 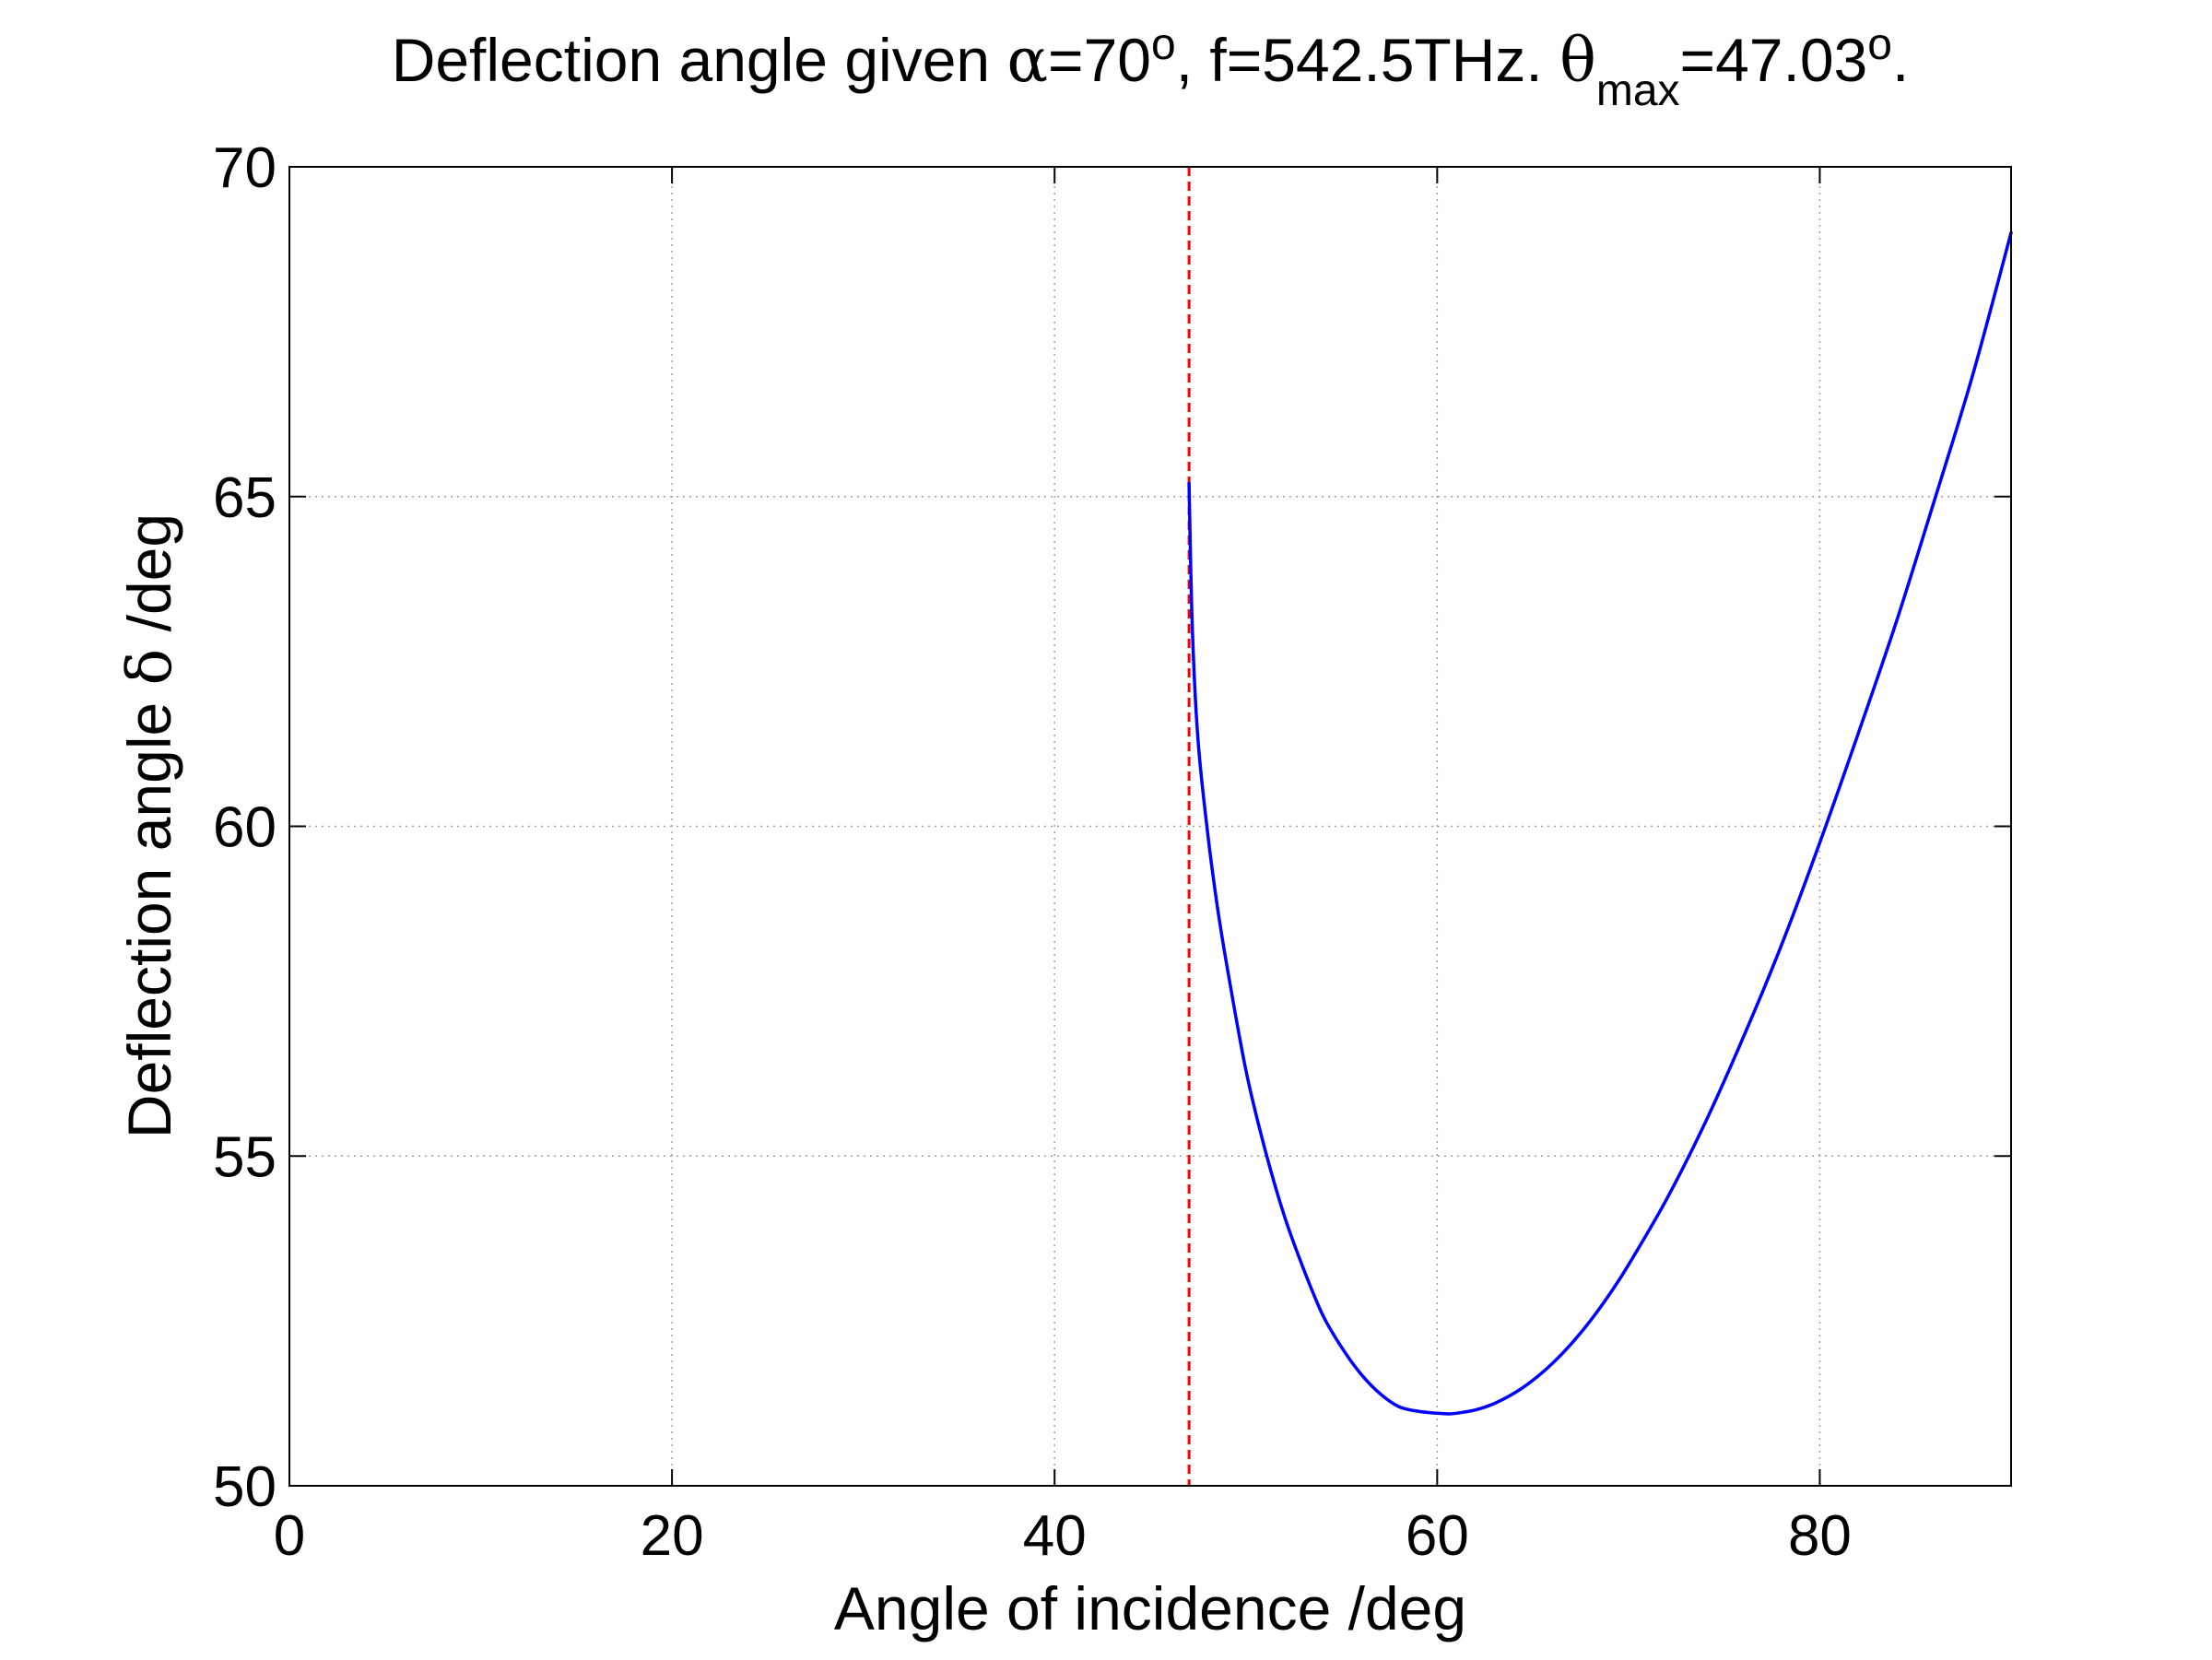 I want to click on x-tick-labels: 0 20 40 60 80, so click(x=1063, y=1536).